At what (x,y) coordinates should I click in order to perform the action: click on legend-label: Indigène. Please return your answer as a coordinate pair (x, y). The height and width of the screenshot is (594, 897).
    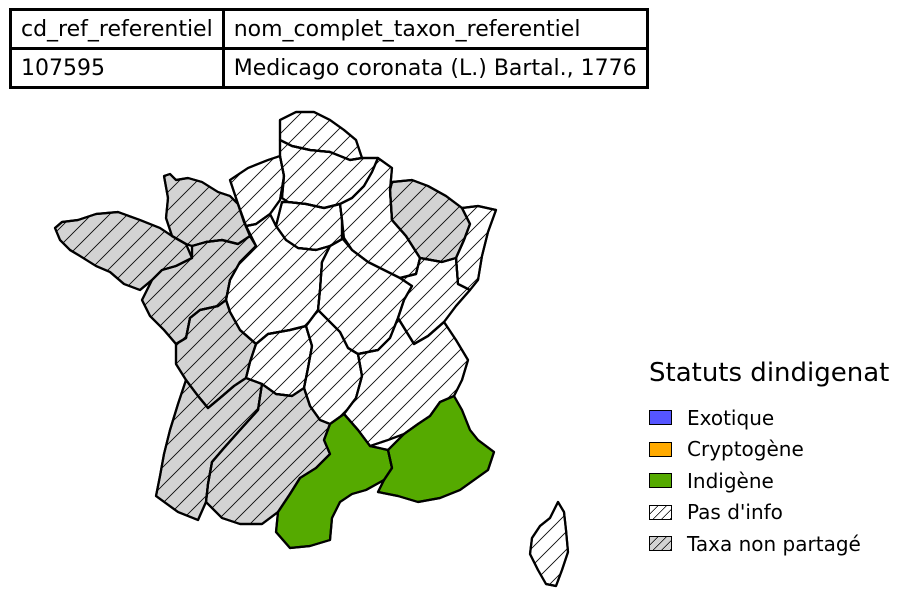
    Looking at the image, I should click on (730, 480).